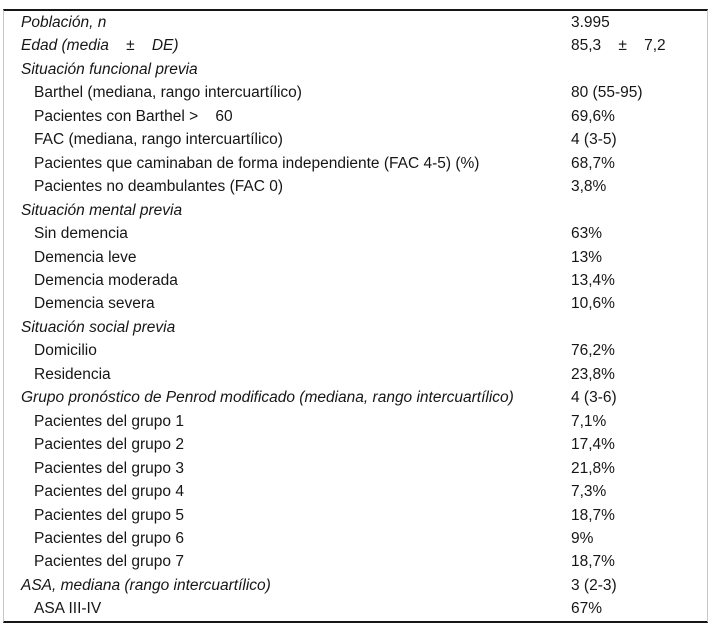  Describe the element at coordinates (618, 46) in the screenshot. I see `row-value: 85,3 ± 7,2` at that location.